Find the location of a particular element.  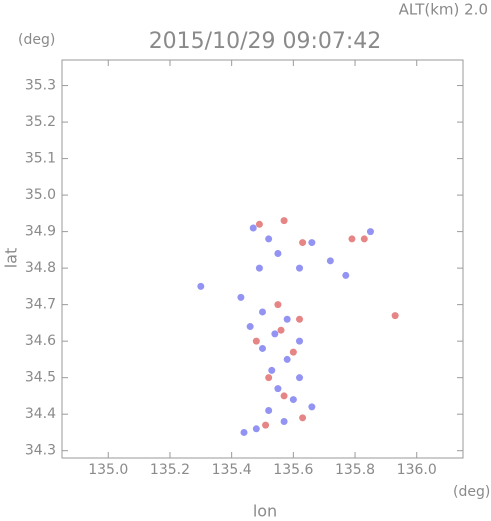

y-tick-label: 35.3 is located at coordinates (40, 86).